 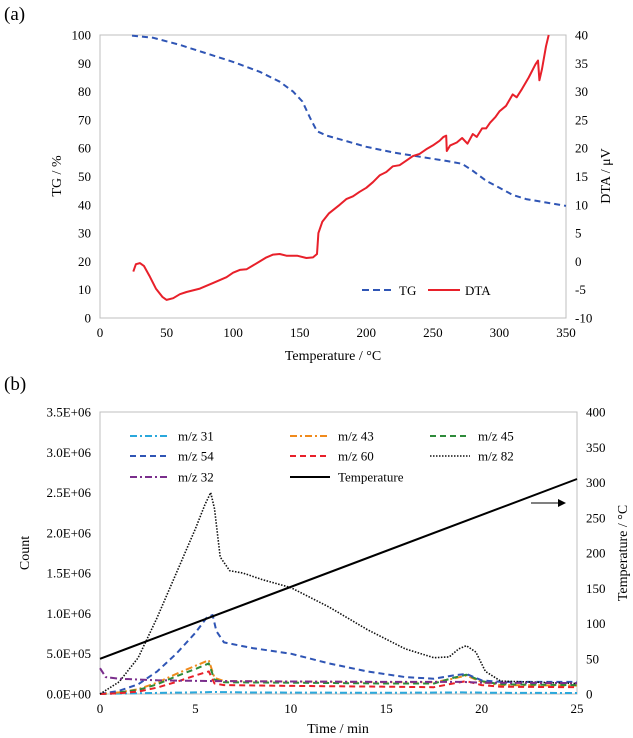 I want to click on x-tick-label: 200, so click(x=367, y=332).